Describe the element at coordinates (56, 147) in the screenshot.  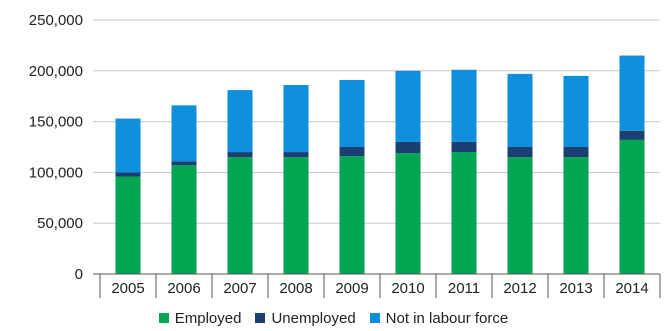
I see `y-axis-tick-labels: 0 50,000 100,000 150,000 200,000 250,000` at that location.